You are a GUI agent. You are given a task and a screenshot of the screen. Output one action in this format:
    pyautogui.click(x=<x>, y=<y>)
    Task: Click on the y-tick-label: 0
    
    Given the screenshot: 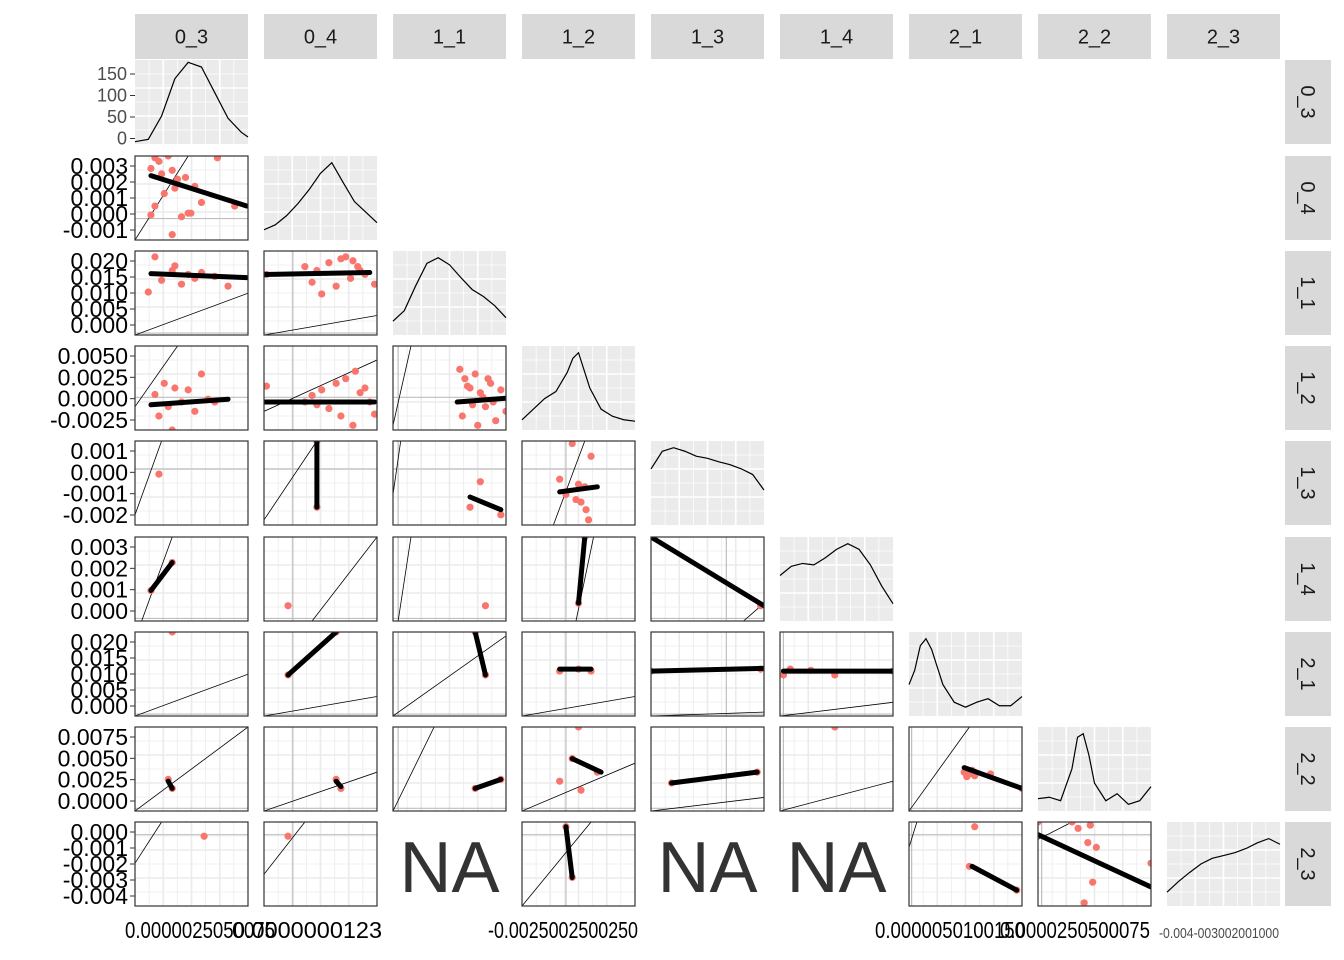 What is the action you would take?
    pyautogui.click(x=122, y=139)
    